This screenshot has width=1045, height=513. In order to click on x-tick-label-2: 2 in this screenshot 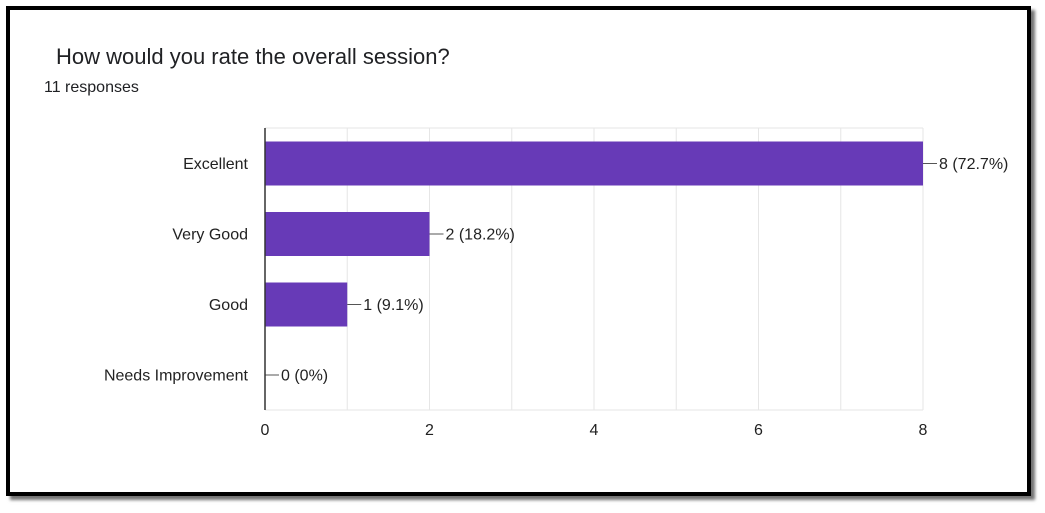, I will do `click(429, 430)`.